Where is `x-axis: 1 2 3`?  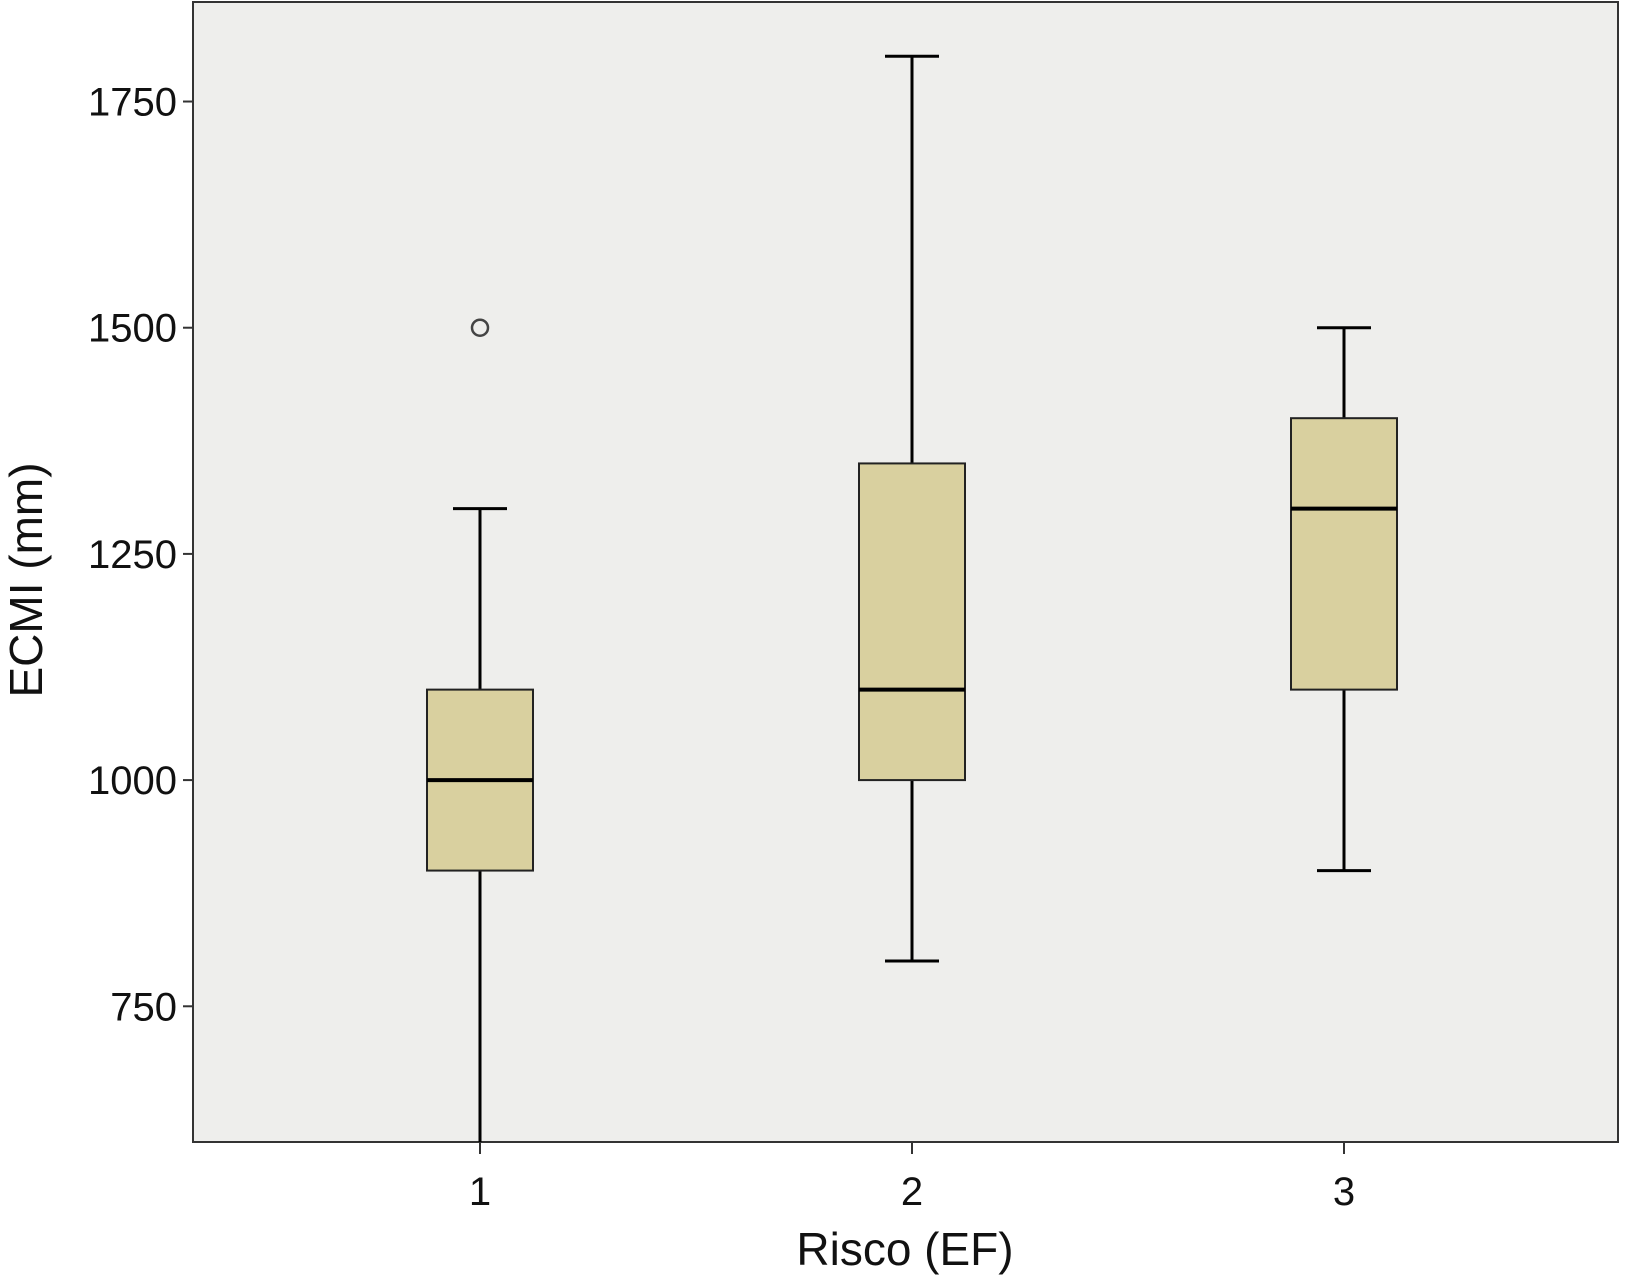 x-axis: 1 2 3 is located at coordinates (912, 1178).